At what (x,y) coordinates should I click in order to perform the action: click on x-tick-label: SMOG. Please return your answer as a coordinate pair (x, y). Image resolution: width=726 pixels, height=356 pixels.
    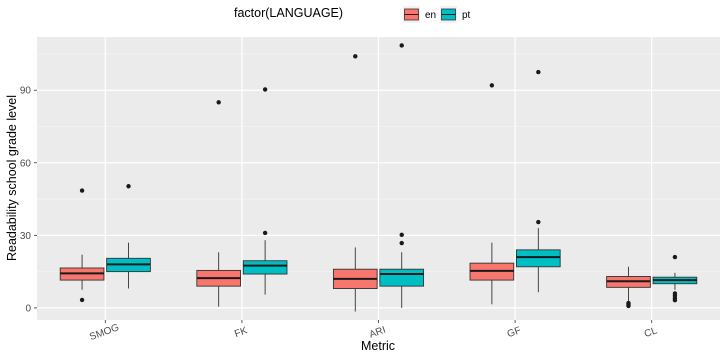
    Looking at the image, I should click on (104, 332).